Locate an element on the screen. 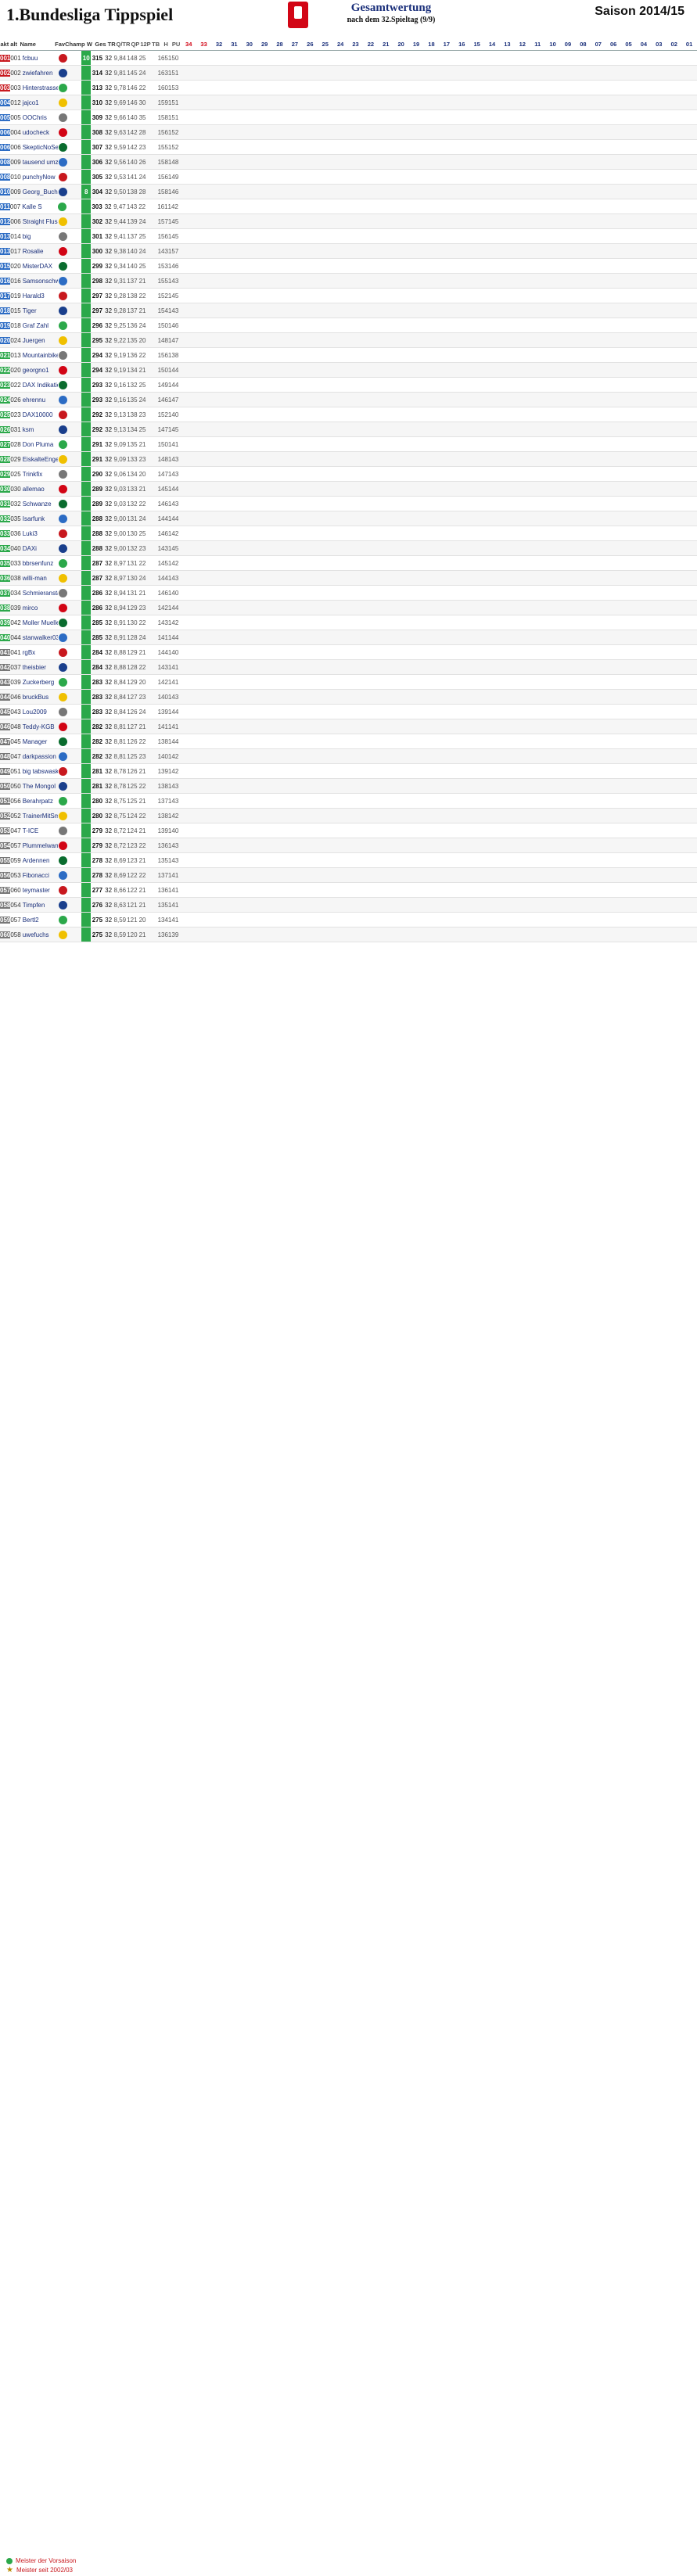 Image resolution: width=697 pixels, height=2576 pixels. rank-current: 056 is located at coordinates (5, 875).